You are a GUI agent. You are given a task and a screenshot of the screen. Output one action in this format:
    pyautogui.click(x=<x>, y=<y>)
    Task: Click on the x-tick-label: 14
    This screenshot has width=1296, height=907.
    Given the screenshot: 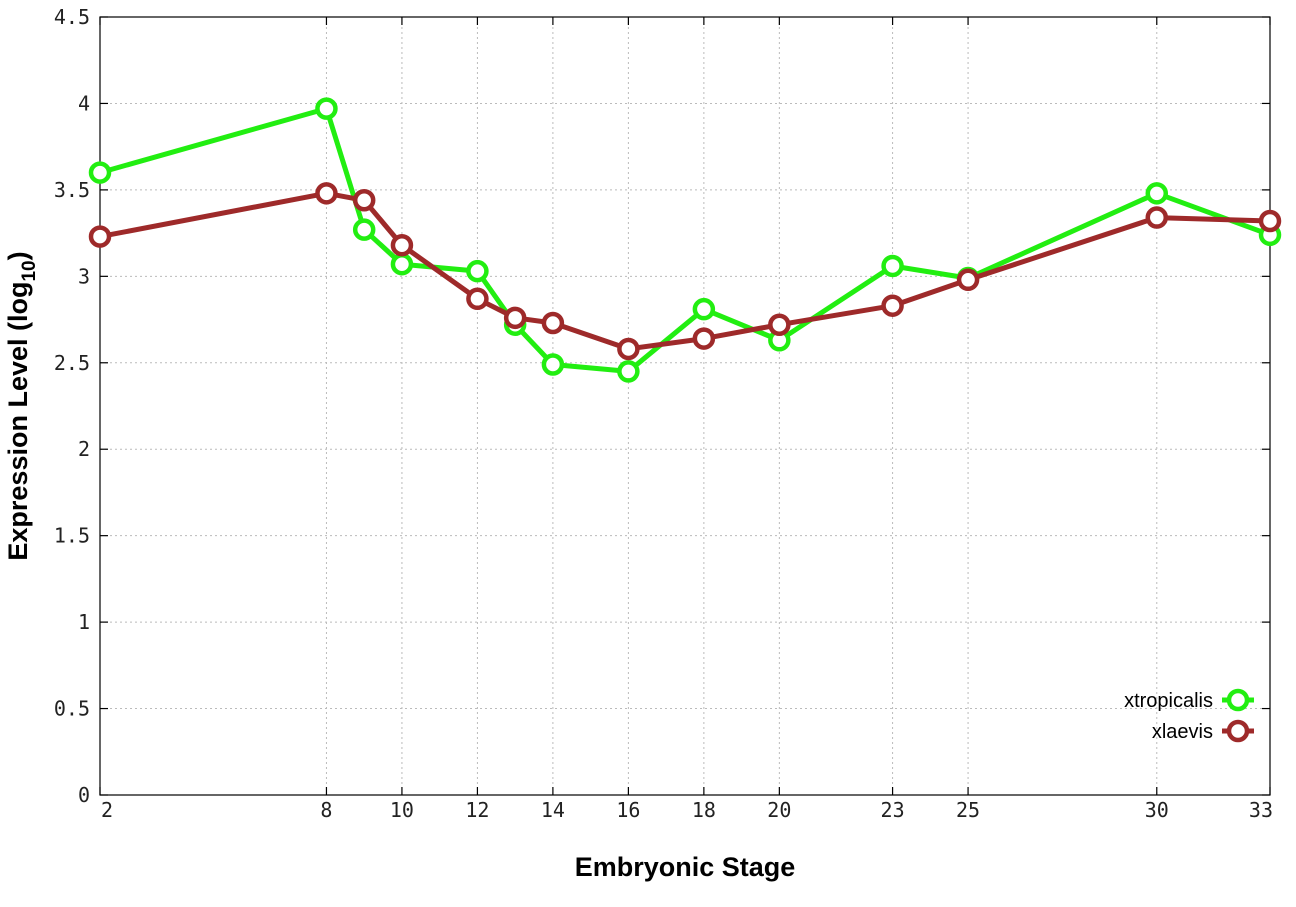 What is the action you would take?
    pyautogui.click(x=553, y=810)
    